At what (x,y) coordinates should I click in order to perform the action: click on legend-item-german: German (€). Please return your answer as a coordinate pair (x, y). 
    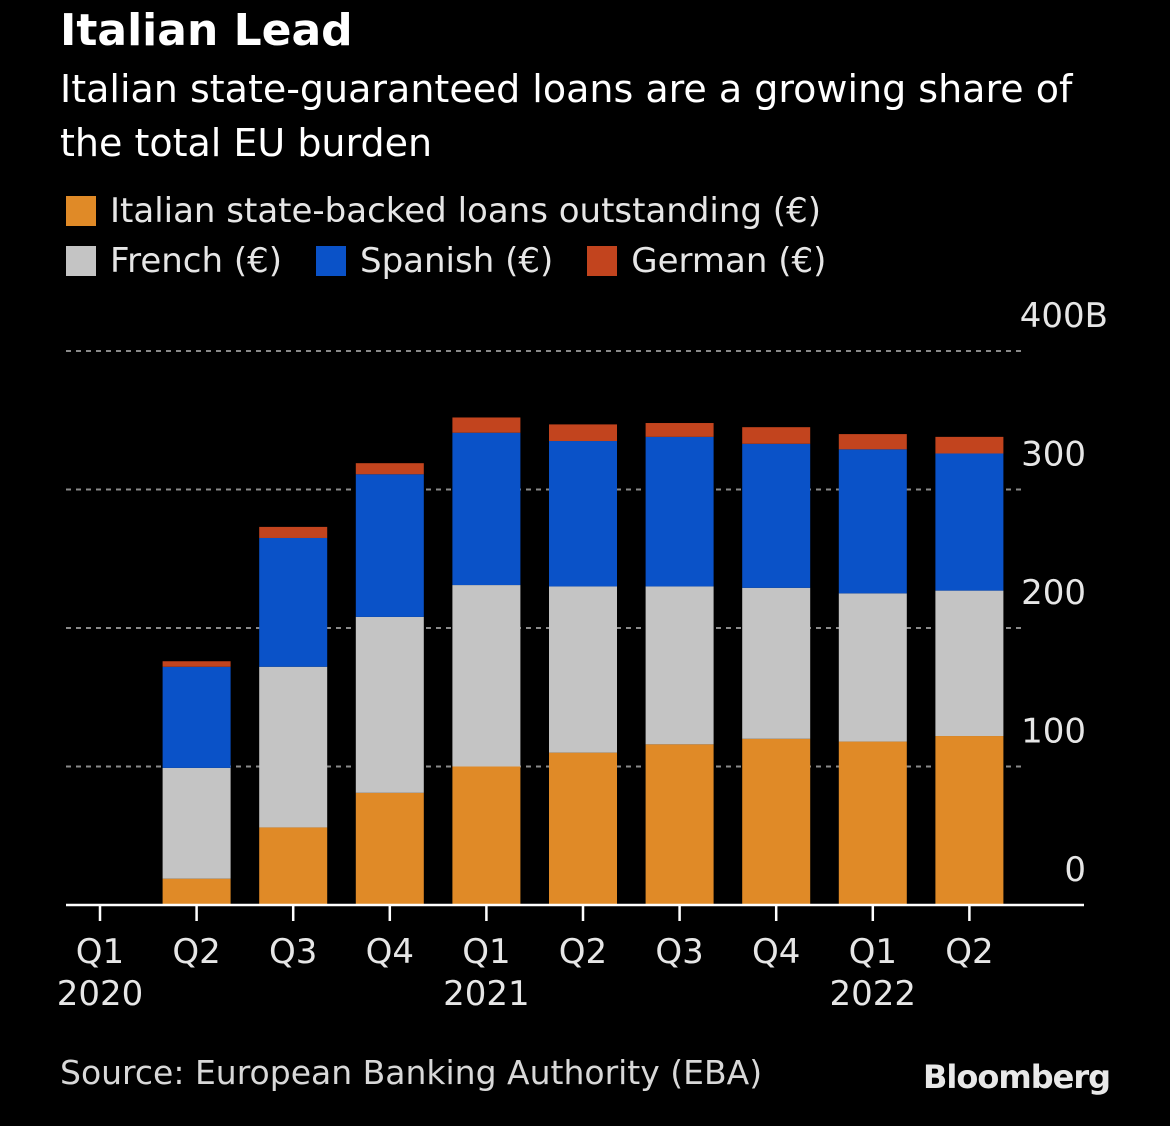
    Looking at the image, I should click on (706, 261).